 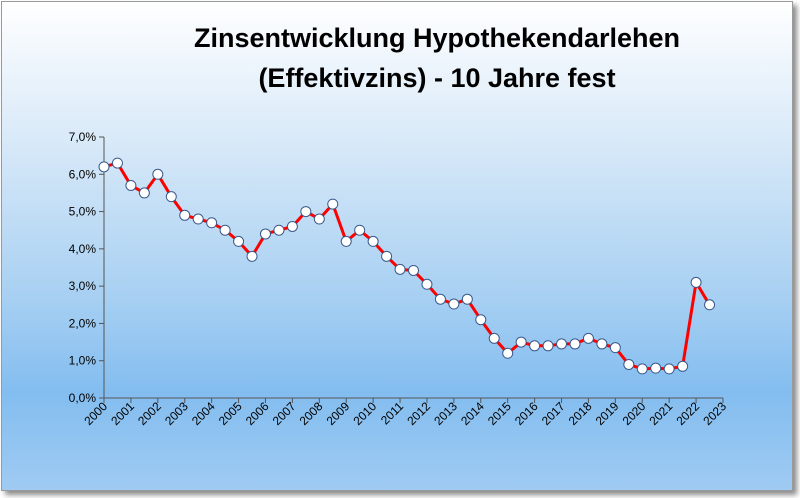 I want to click on x-tick-label: 2005, so click(x=230, y=413).